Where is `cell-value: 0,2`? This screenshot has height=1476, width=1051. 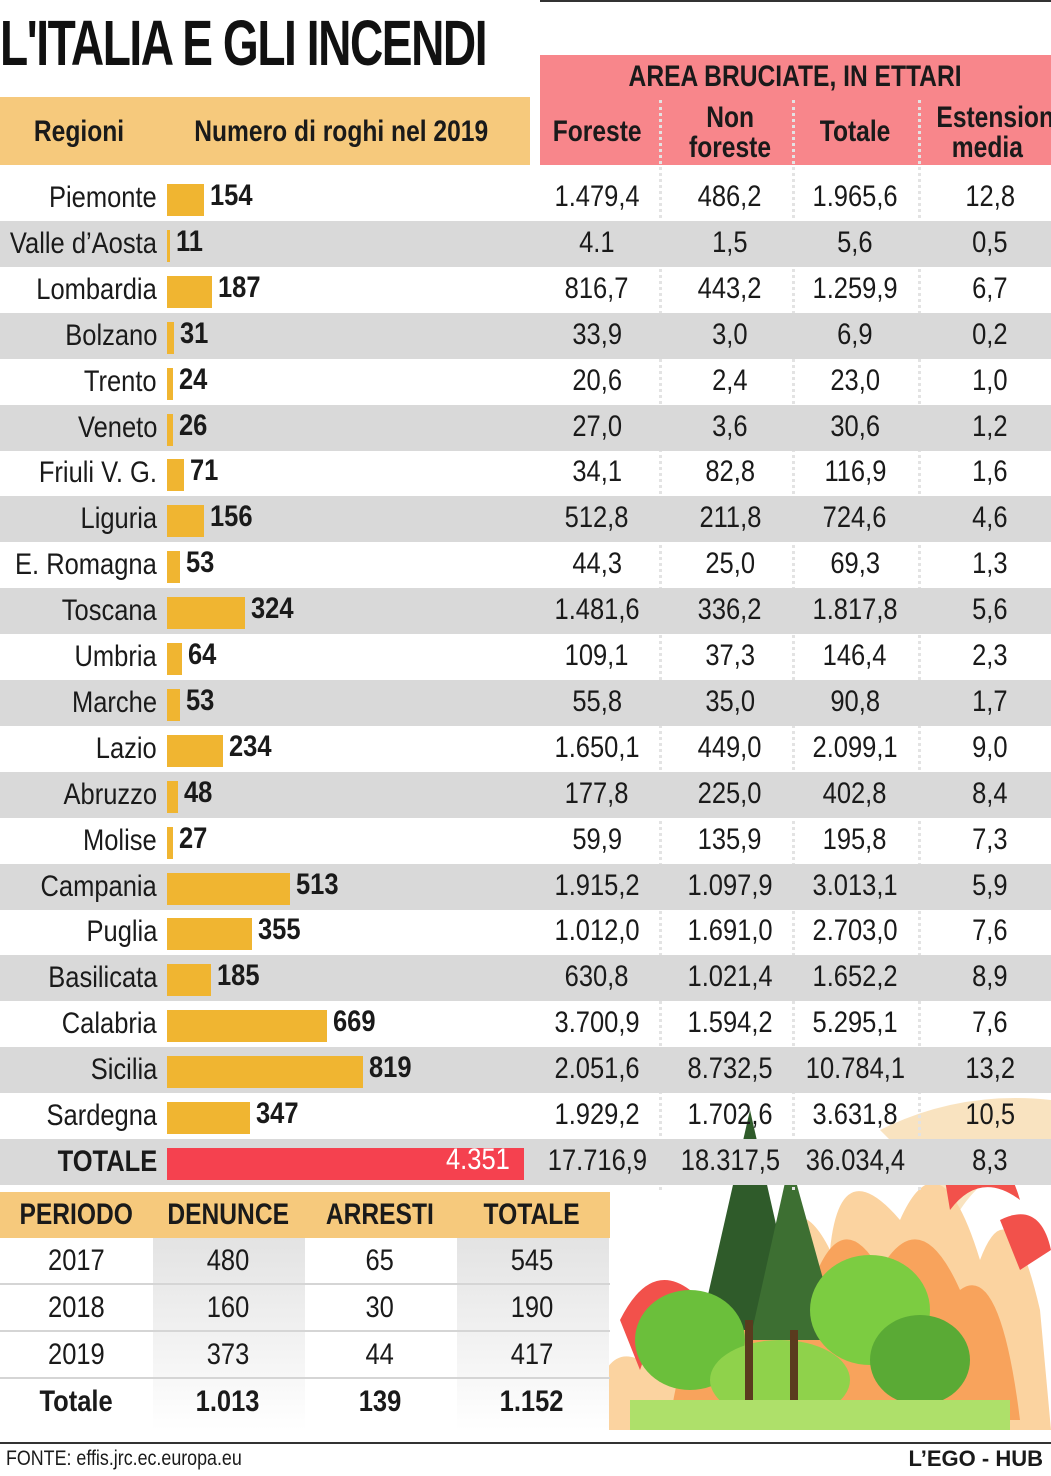 cell-value: 0,2 is located at coordinates (990, 334).